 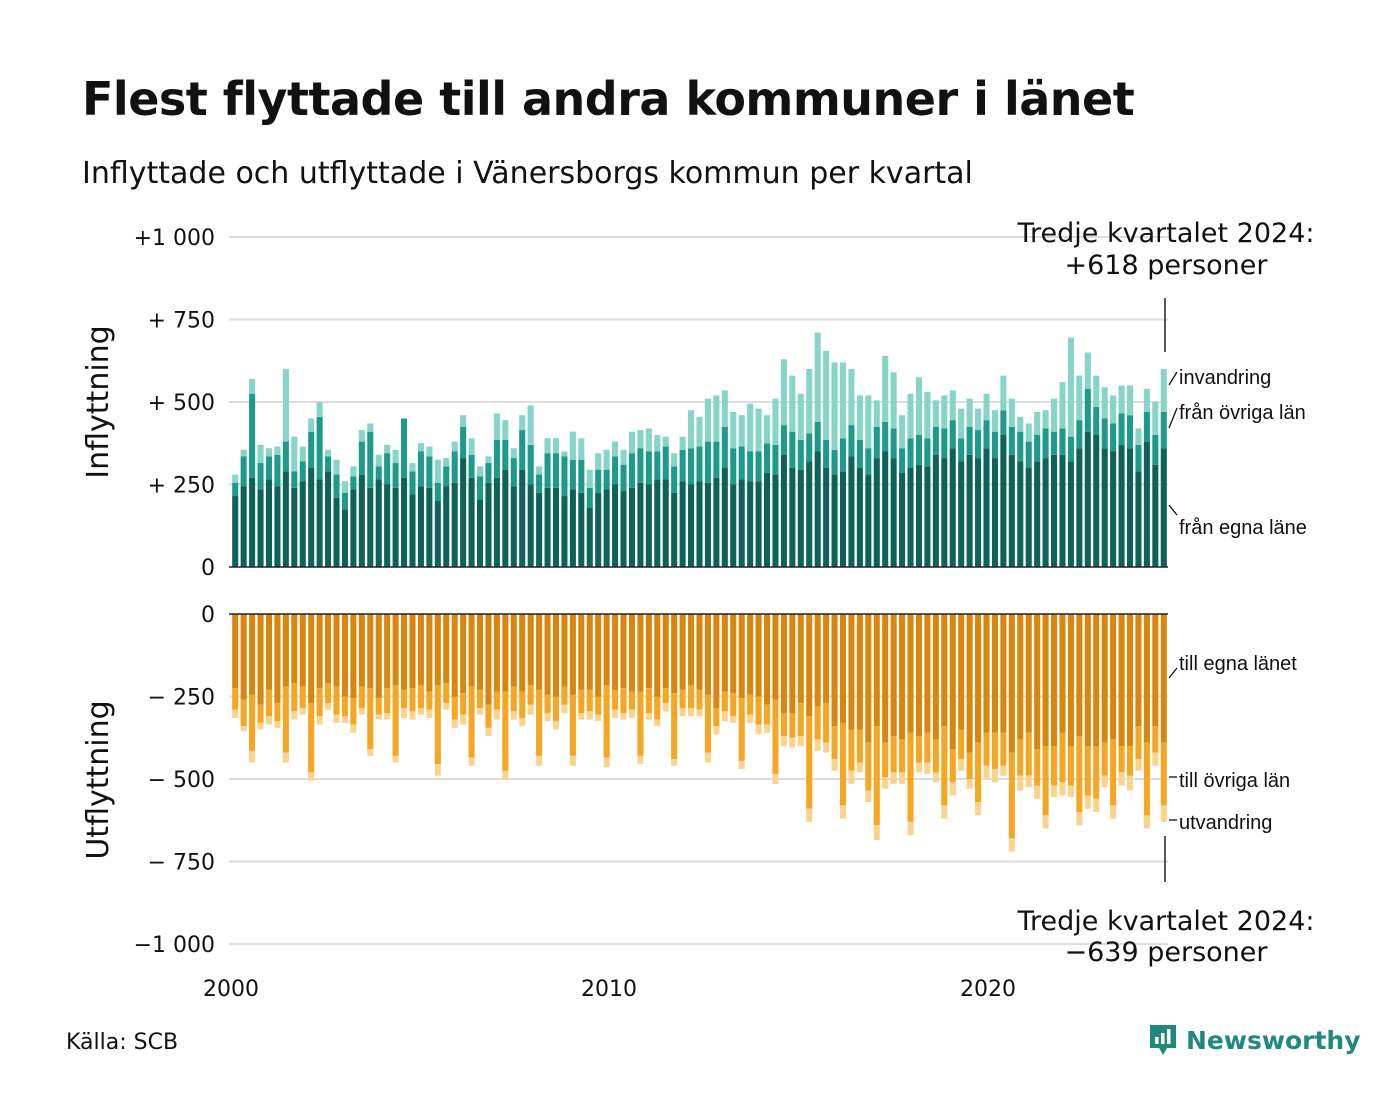 I want to click on callout-bottom-line1: Tredje kvartalet 2024:, so click(x=1166, y=921).